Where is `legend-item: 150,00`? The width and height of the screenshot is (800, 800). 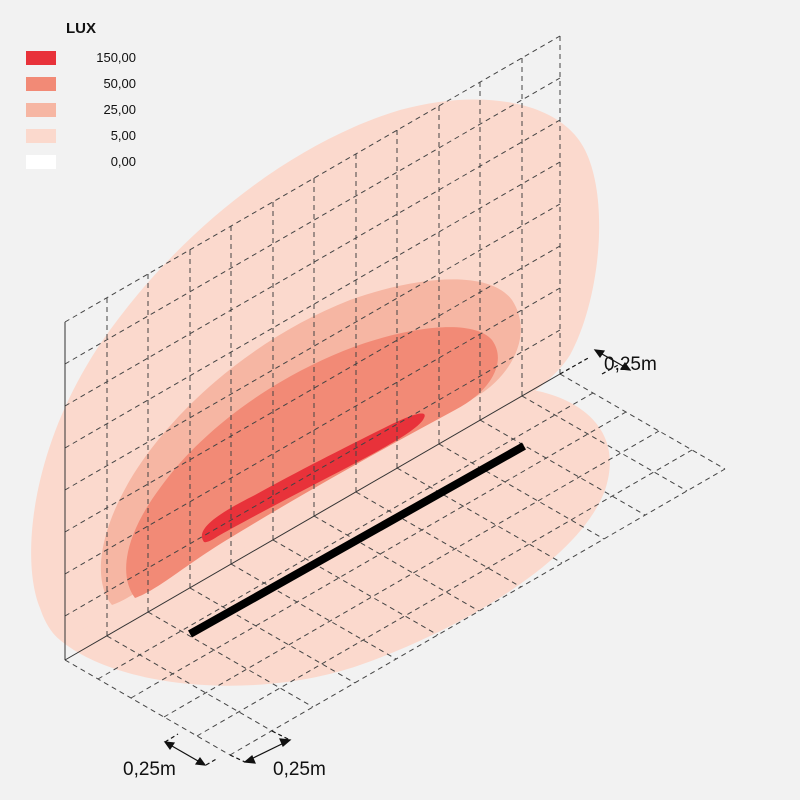 legend-item: 150,00 is located at coordinates (81, 58).